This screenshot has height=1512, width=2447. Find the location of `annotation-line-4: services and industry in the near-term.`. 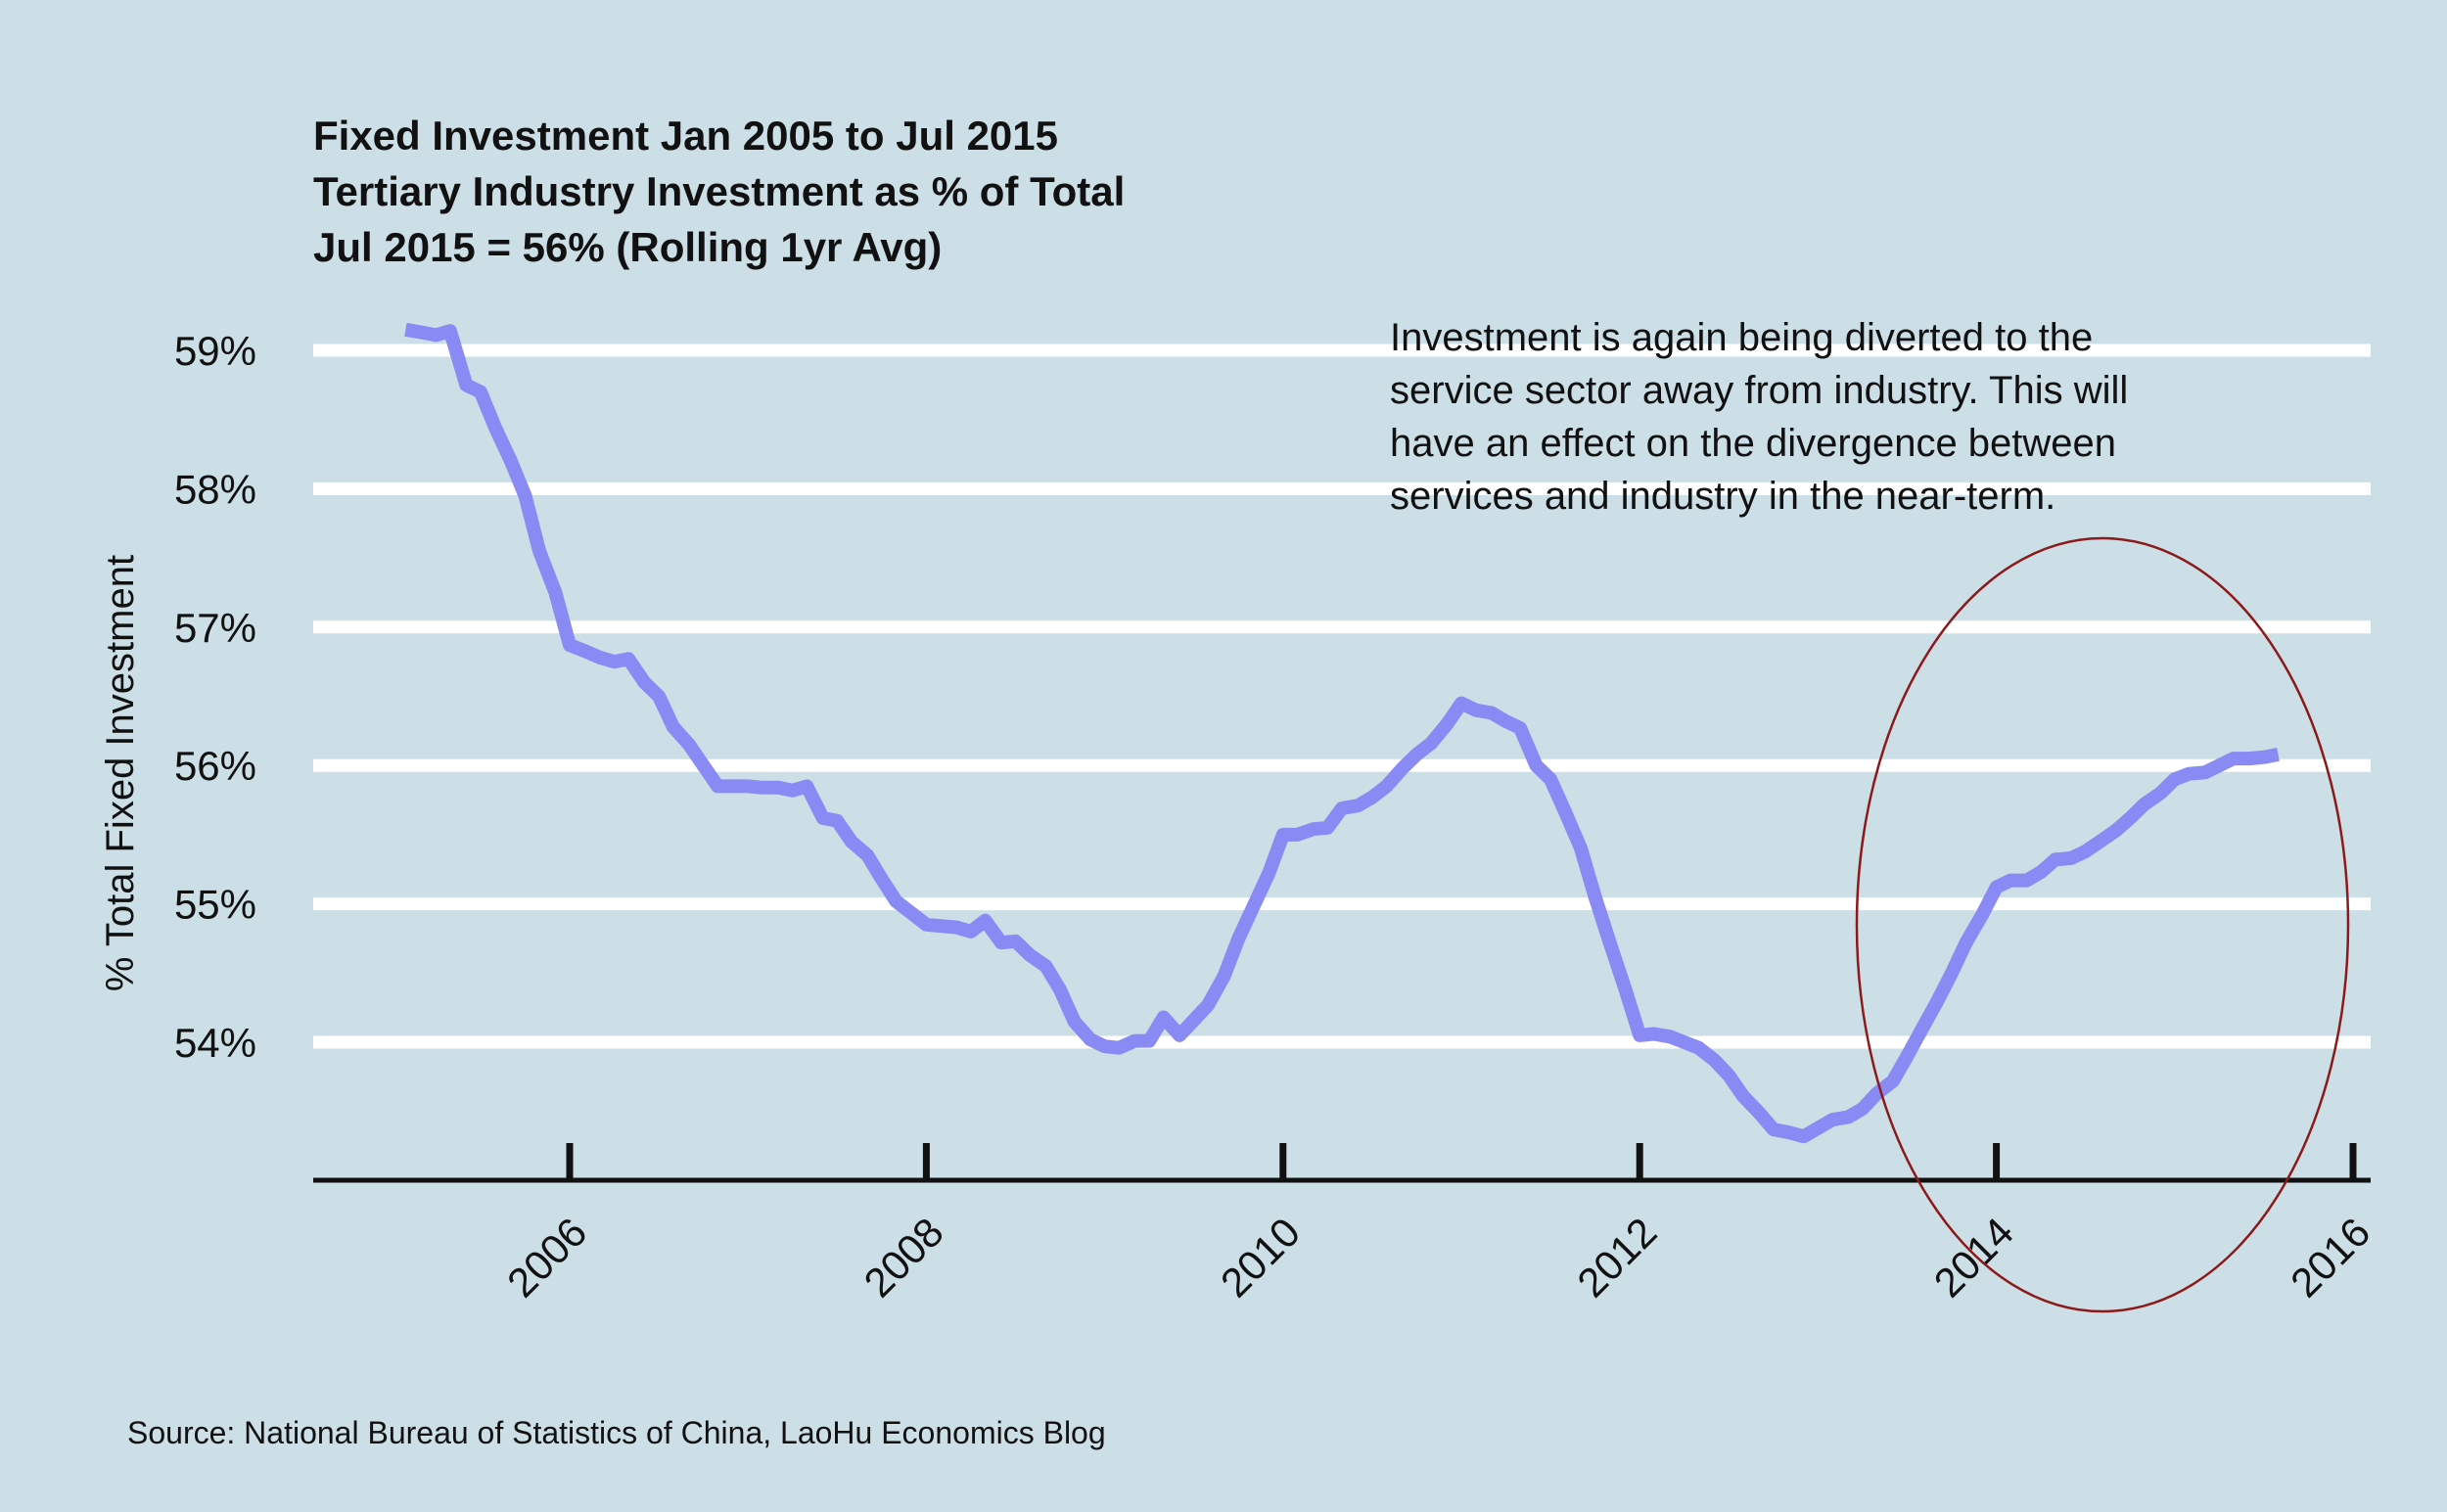

annotation-line-4: services and industry in the near-term. is located at coordinates (1723, 496).